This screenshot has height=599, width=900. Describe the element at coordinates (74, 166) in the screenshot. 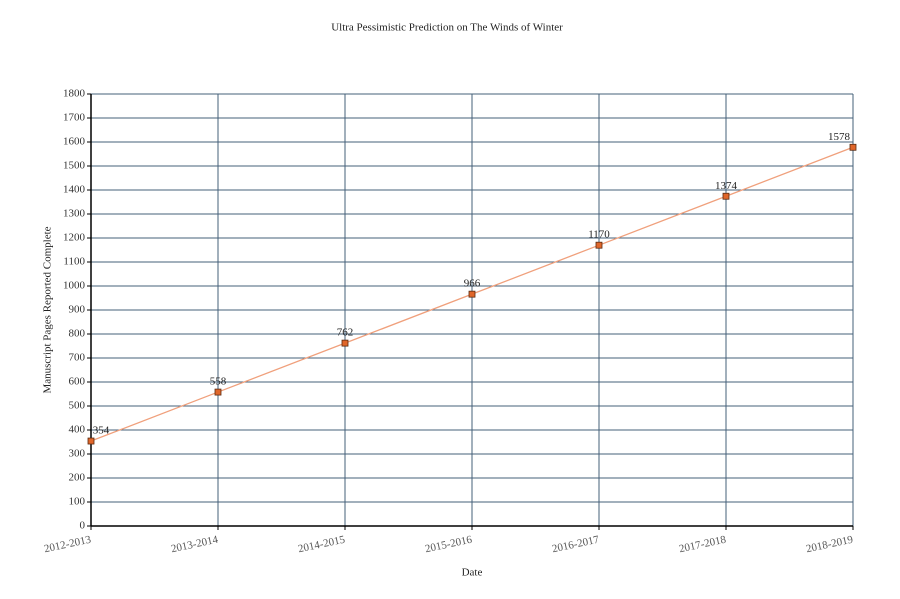

I see `y-tick-label: 1500` at that location.